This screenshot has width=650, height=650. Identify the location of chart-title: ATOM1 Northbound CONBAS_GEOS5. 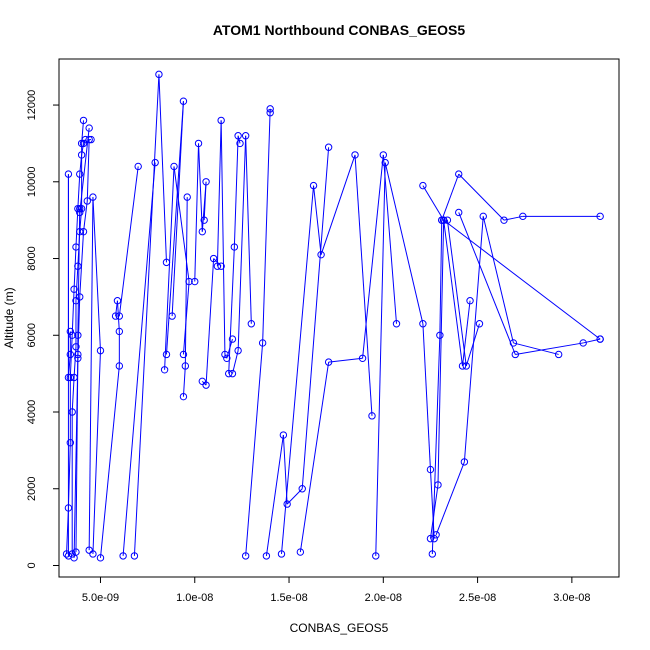
(339, 30).